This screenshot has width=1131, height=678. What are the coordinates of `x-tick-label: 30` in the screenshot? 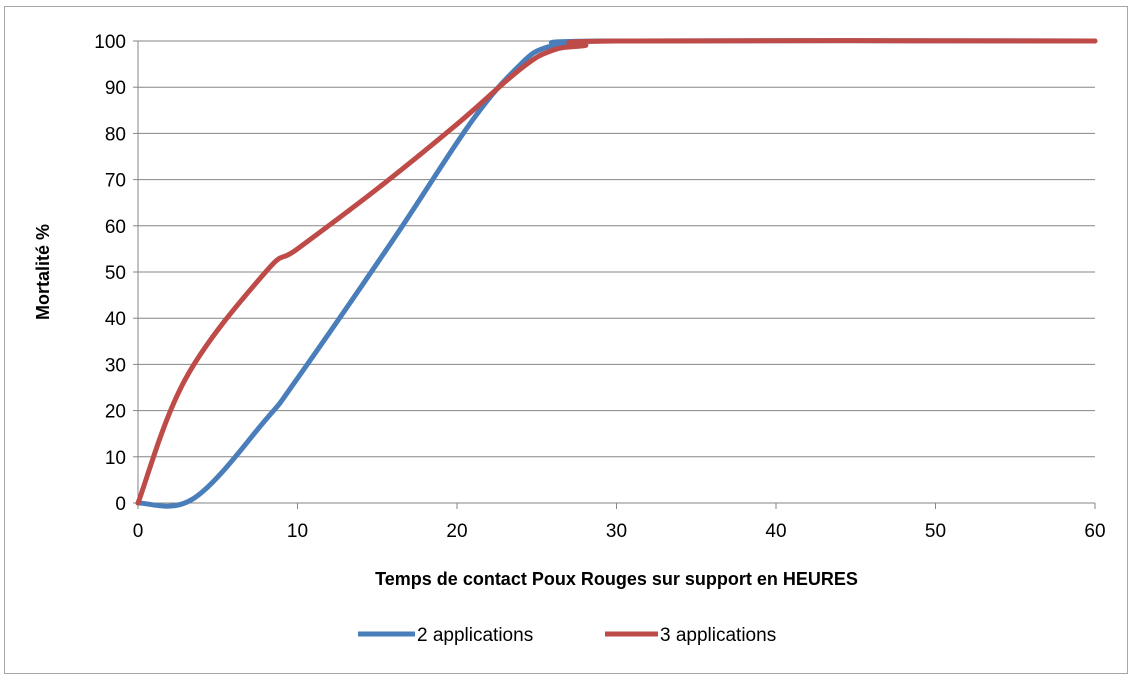 It's located at (616, 531).